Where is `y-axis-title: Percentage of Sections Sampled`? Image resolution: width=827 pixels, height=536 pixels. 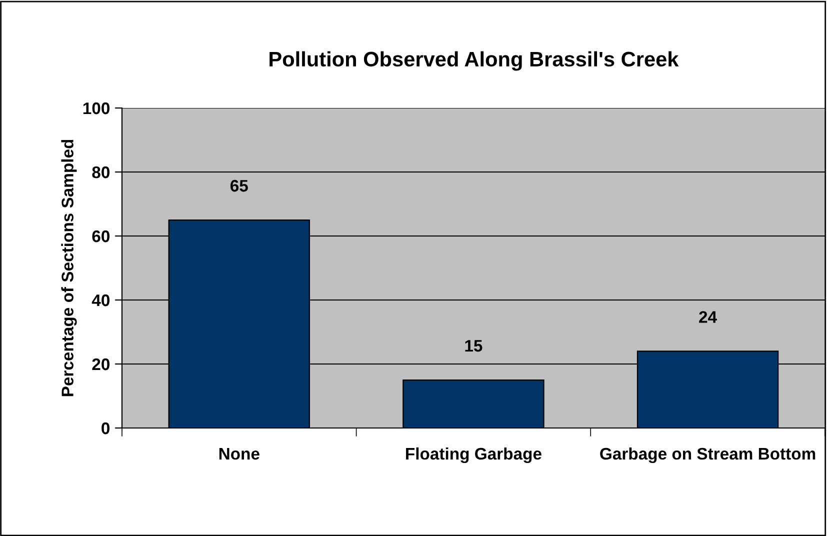 y-axis-title: Percentage of Sections Sampled is located at coordinates (69, 268).